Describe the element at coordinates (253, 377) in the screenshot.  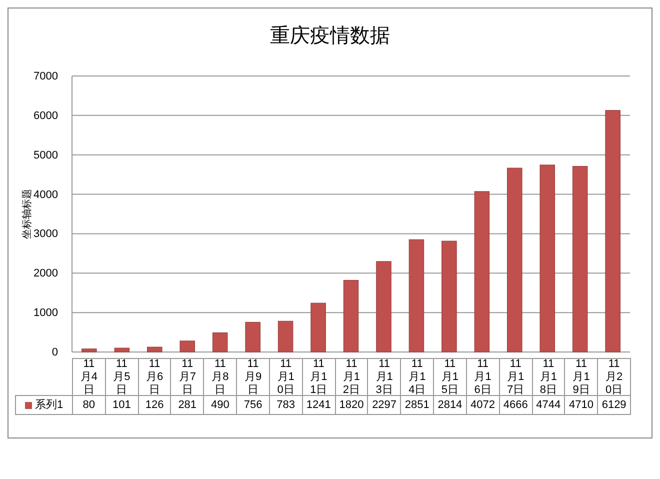
I see `x-tick-label: 11月9日` at that location.